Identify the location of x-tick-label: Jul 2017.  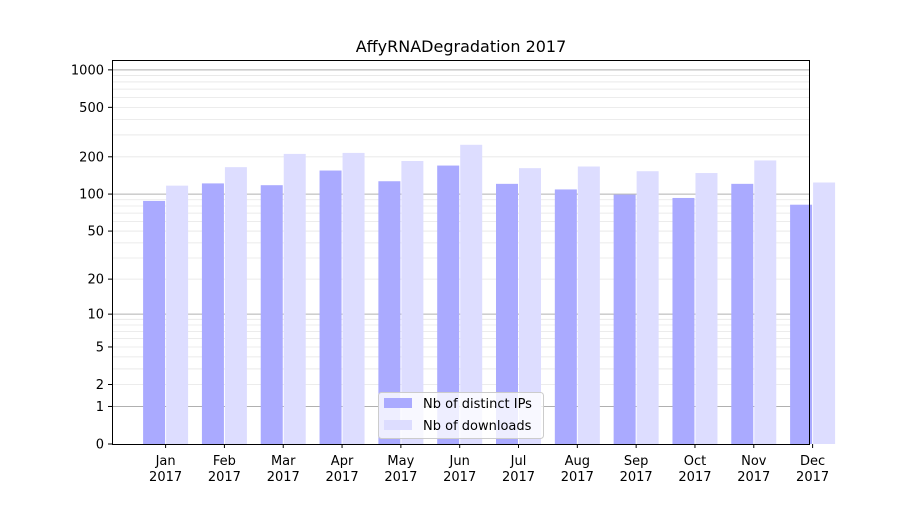
(518, 469).